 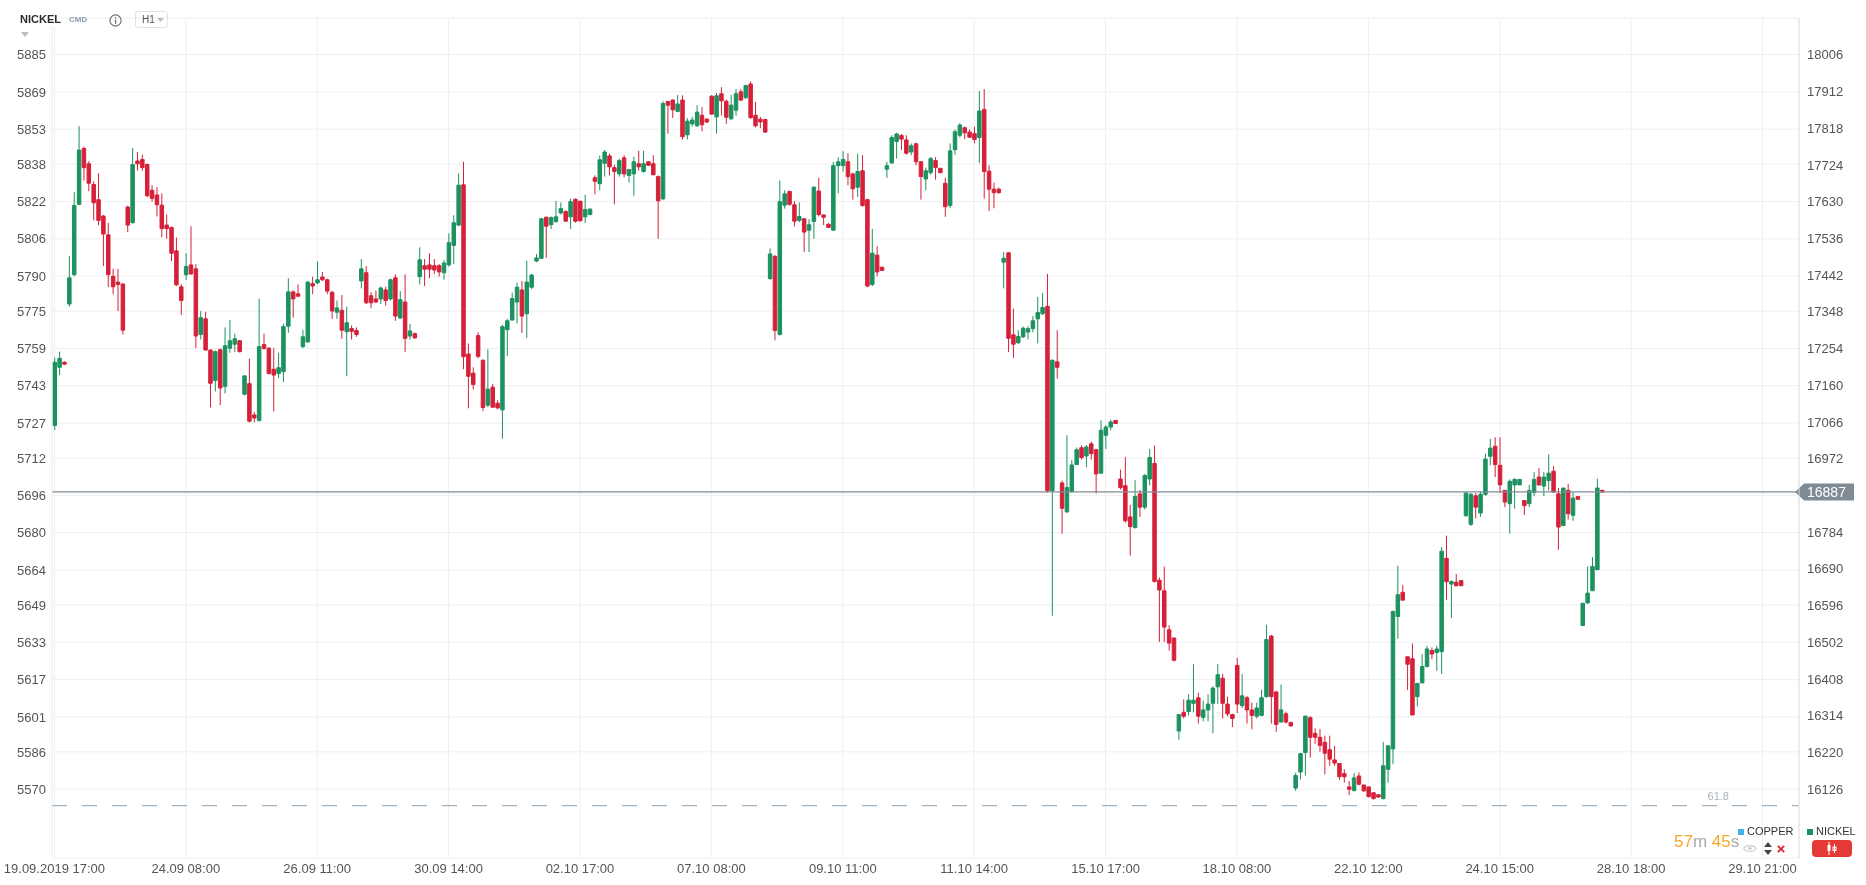 I want to click on y2-tick-label: 16408, so click(x=1825, y=679).